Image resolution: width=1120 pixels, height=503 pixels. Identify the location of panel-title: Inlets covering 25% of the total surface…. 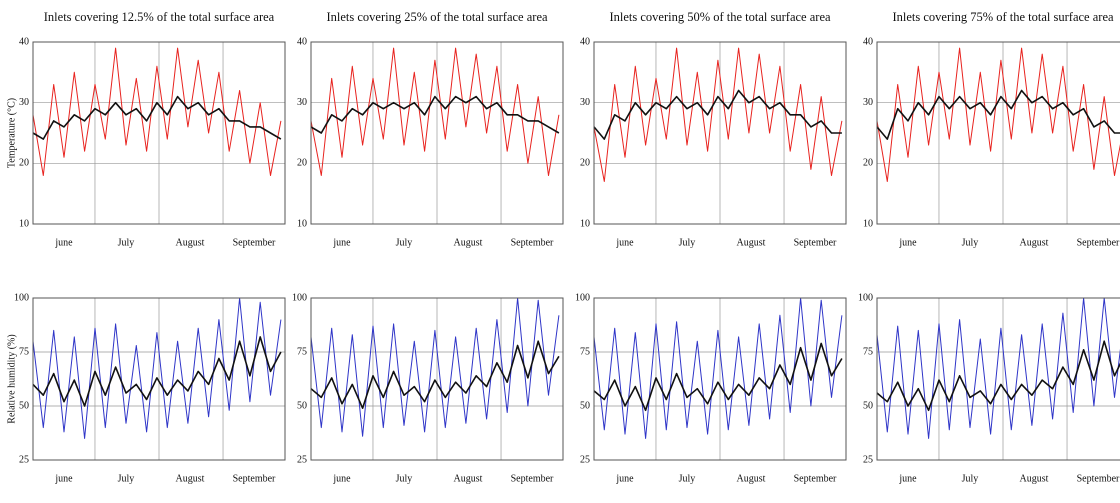
(437, 17).